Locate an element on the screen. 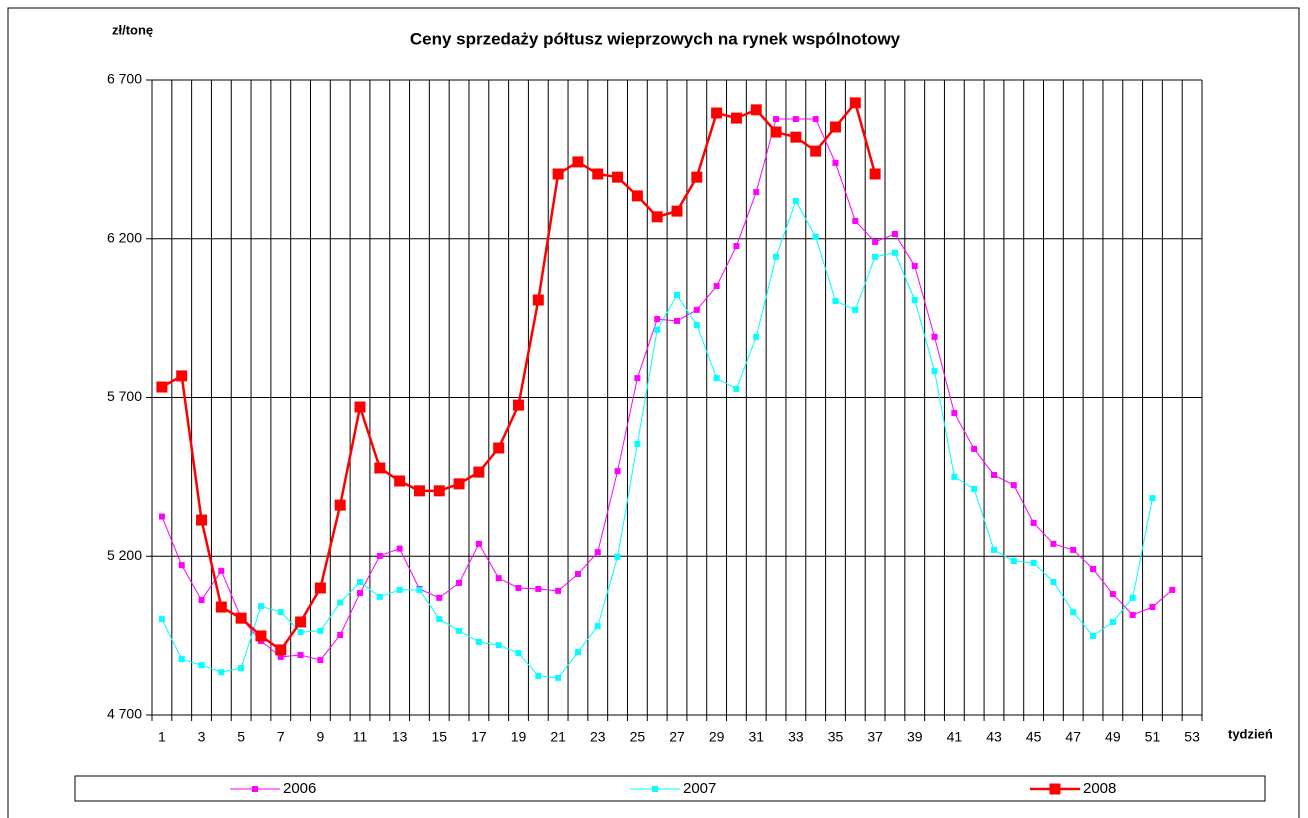 This screenshot has height=818, width=1308. y-tick-label: 5 700 is located at coordinates (124, 396).